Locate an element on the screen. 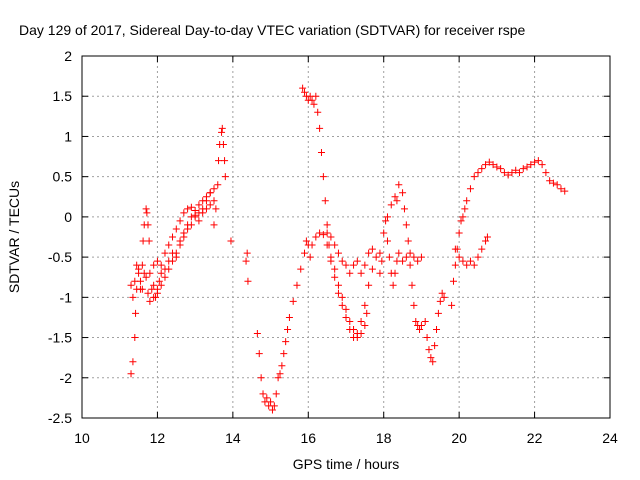 The height and width of the screenshot is (480, 640). x-tick-label: 22 is located at coordinates (535, 438).